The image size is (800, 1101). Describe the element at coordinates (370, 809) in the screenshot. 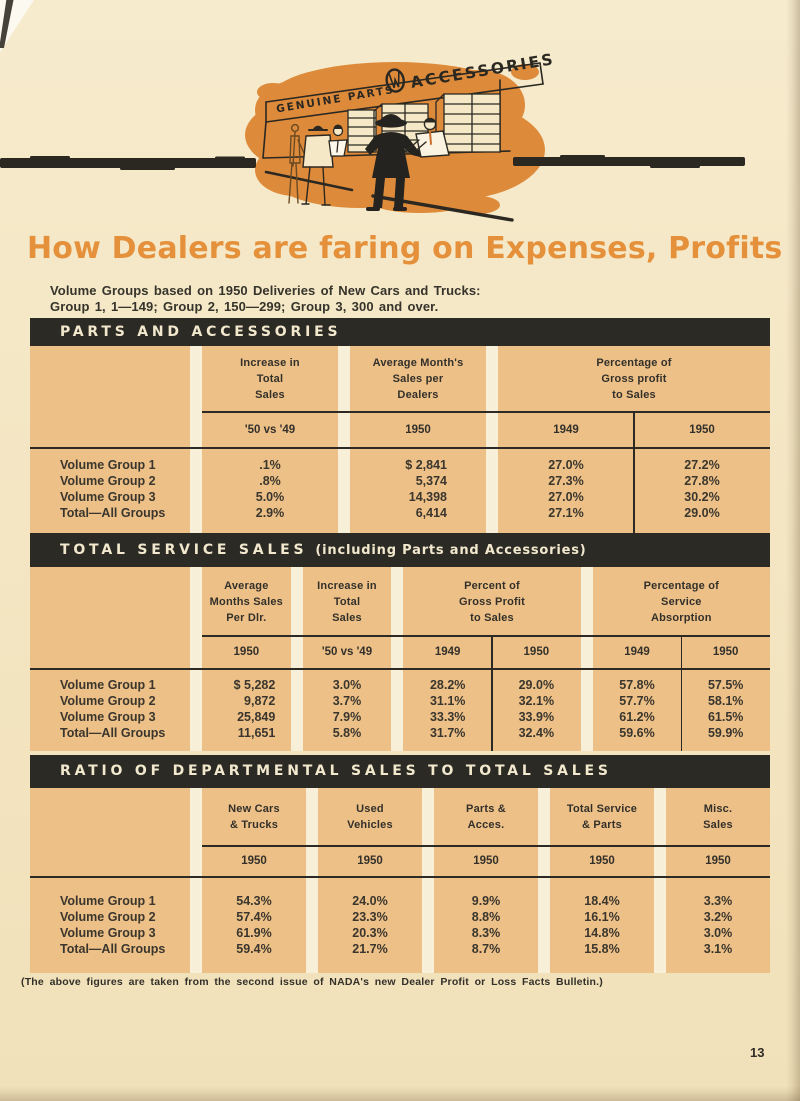

I see `header-line: Used` at that location.